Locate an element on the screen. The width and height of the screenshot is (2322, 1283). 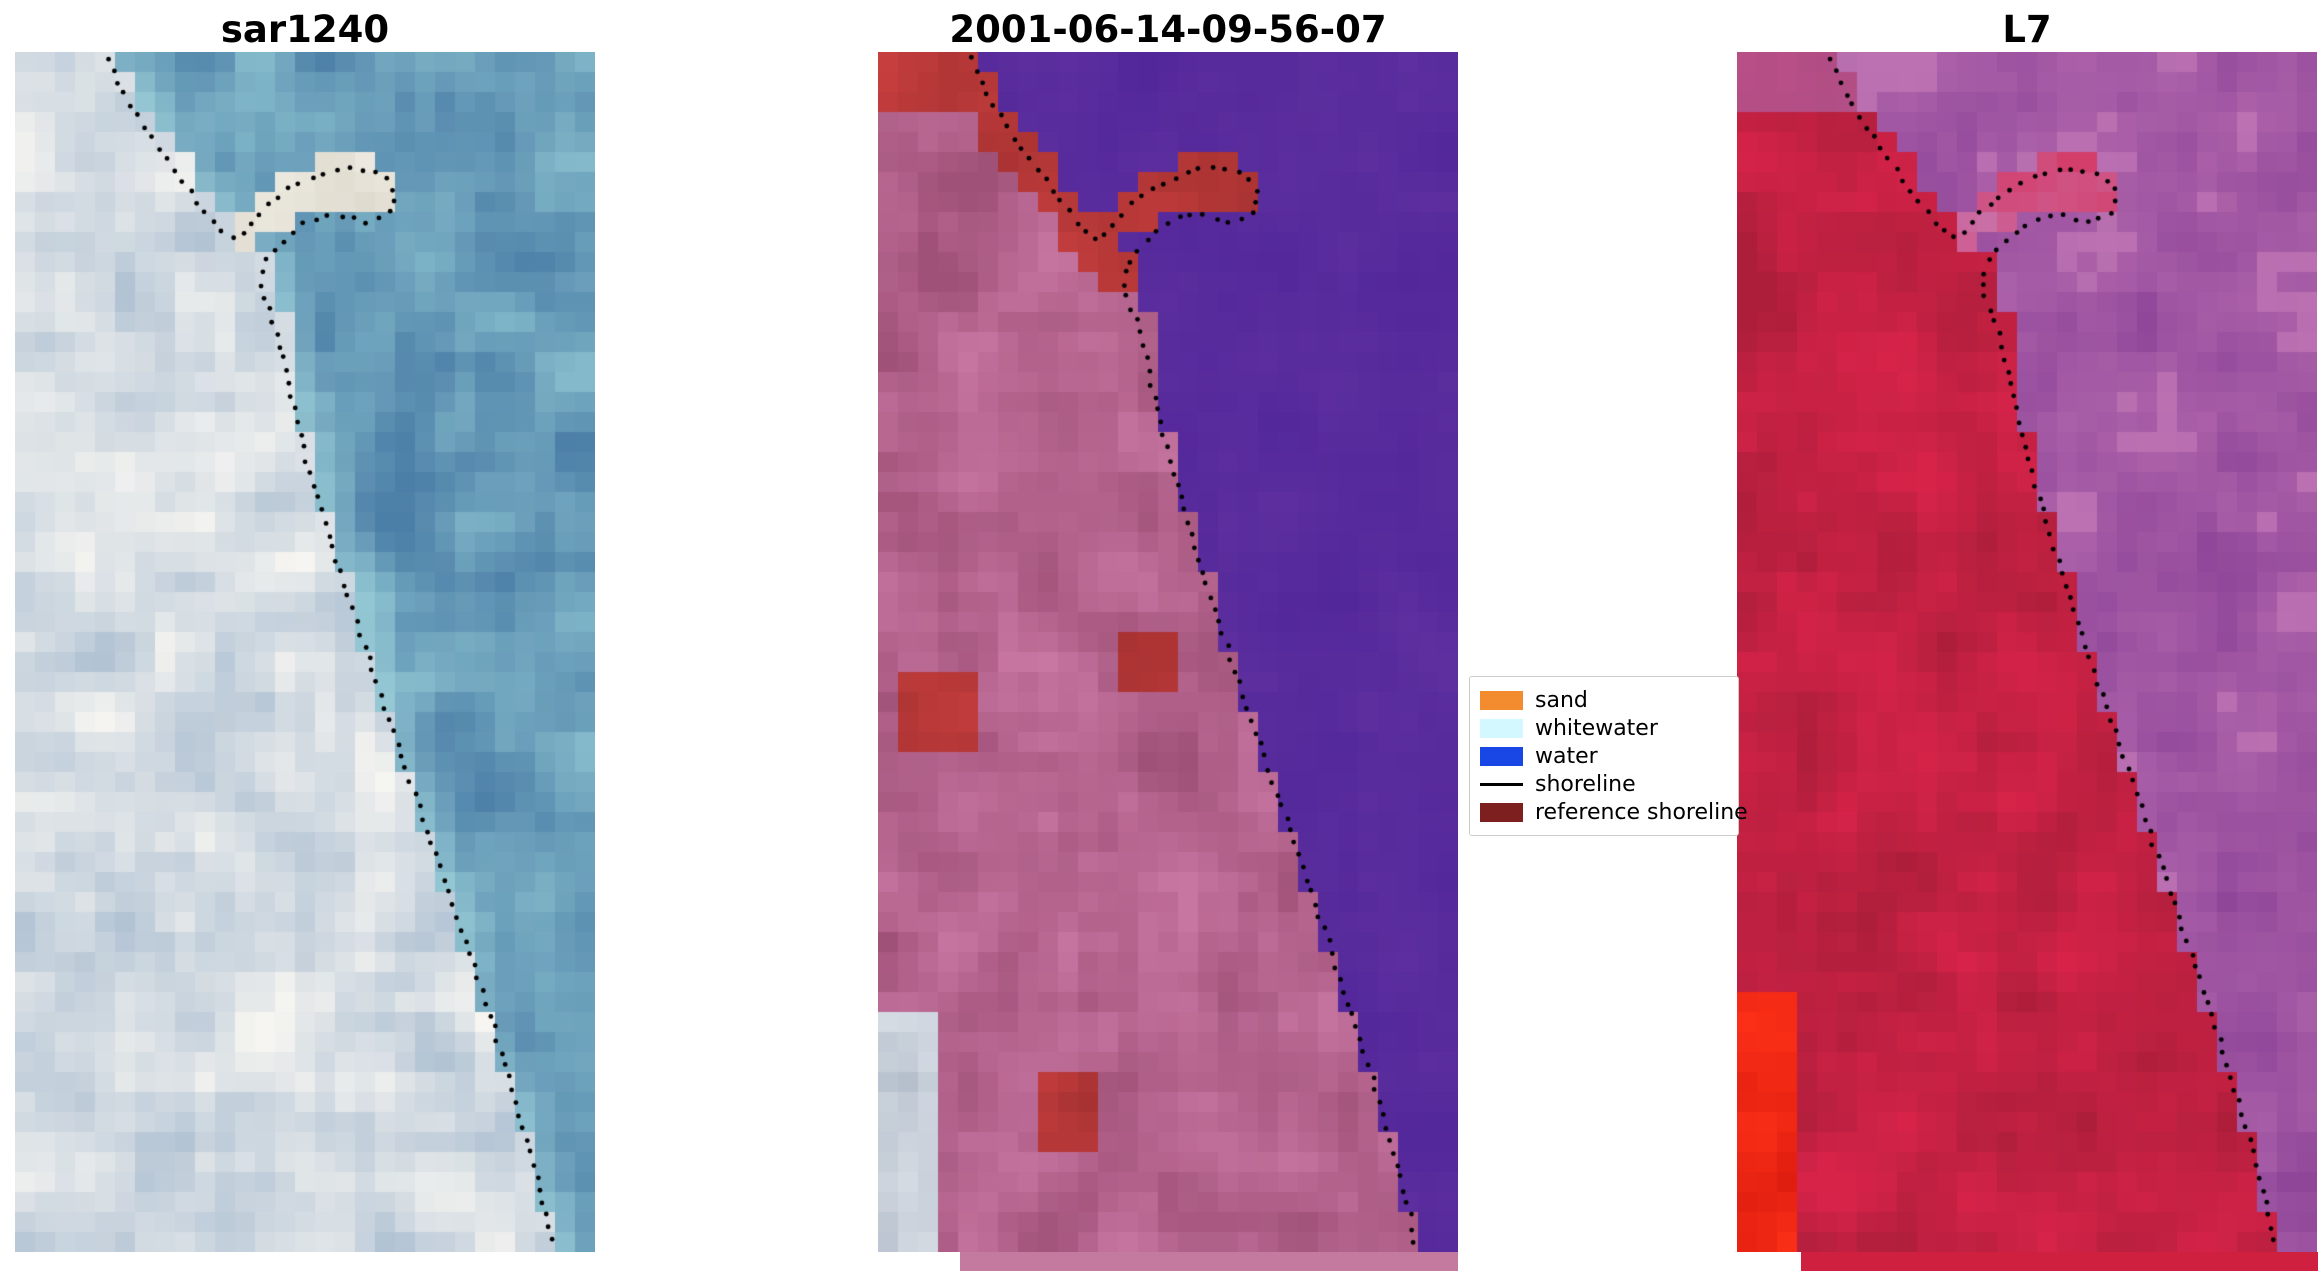
l7-image-bottom-edge is located at coordinates (2059, 1261).